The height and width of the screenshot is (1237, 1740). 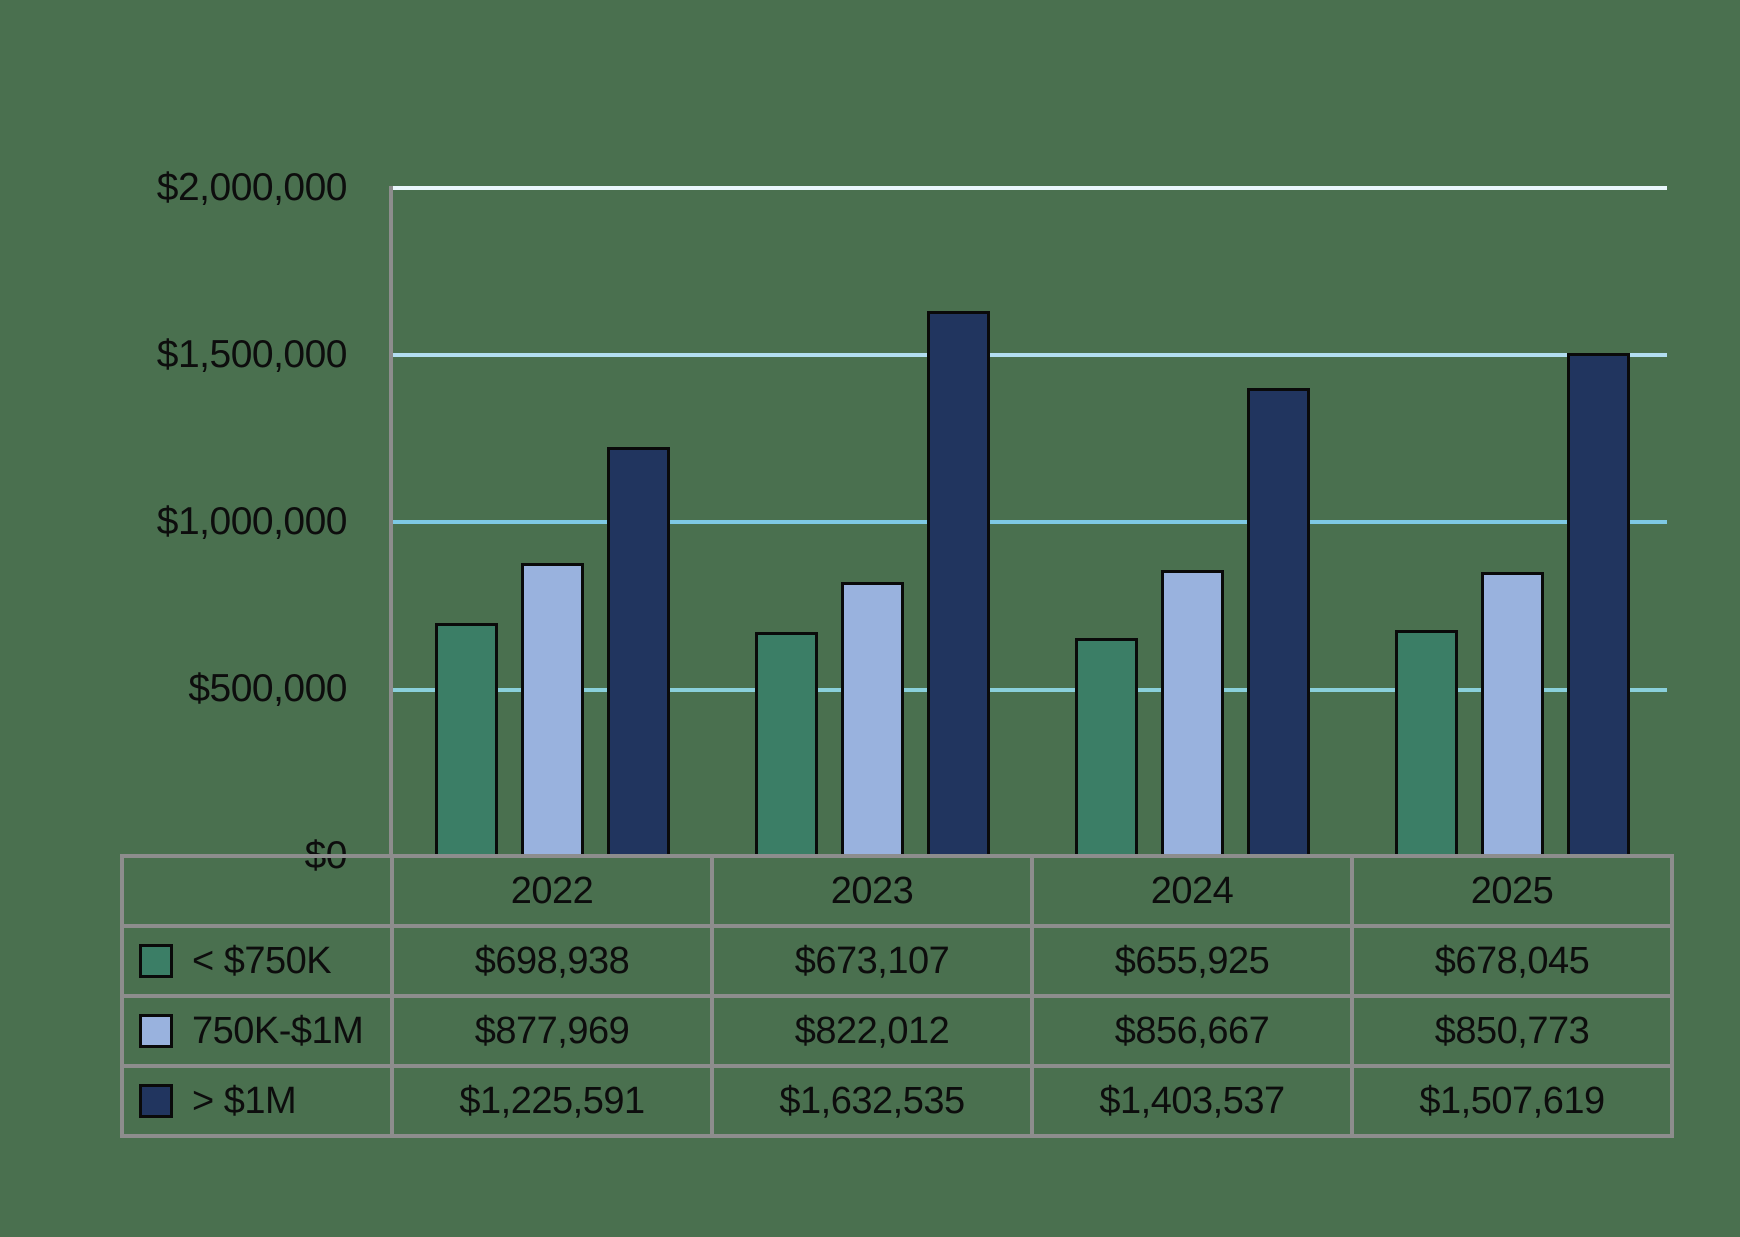 What do you see at coordinates (872, 961) in the screenshot?
I see `table-value-cell: $673,107` at bounding box center [872, 961].